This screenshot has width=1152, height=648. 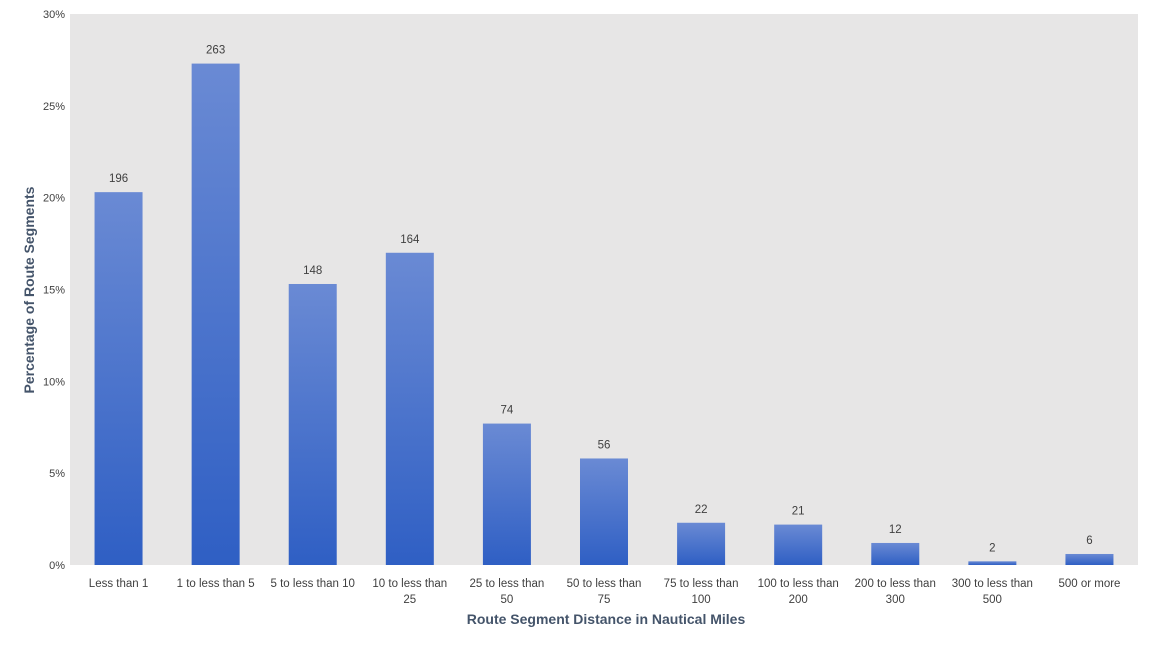 What do you see at coordinates (57, 566) in the screenshot?
I see `y-tick-label: 0%` at bounding box center [57, 566].